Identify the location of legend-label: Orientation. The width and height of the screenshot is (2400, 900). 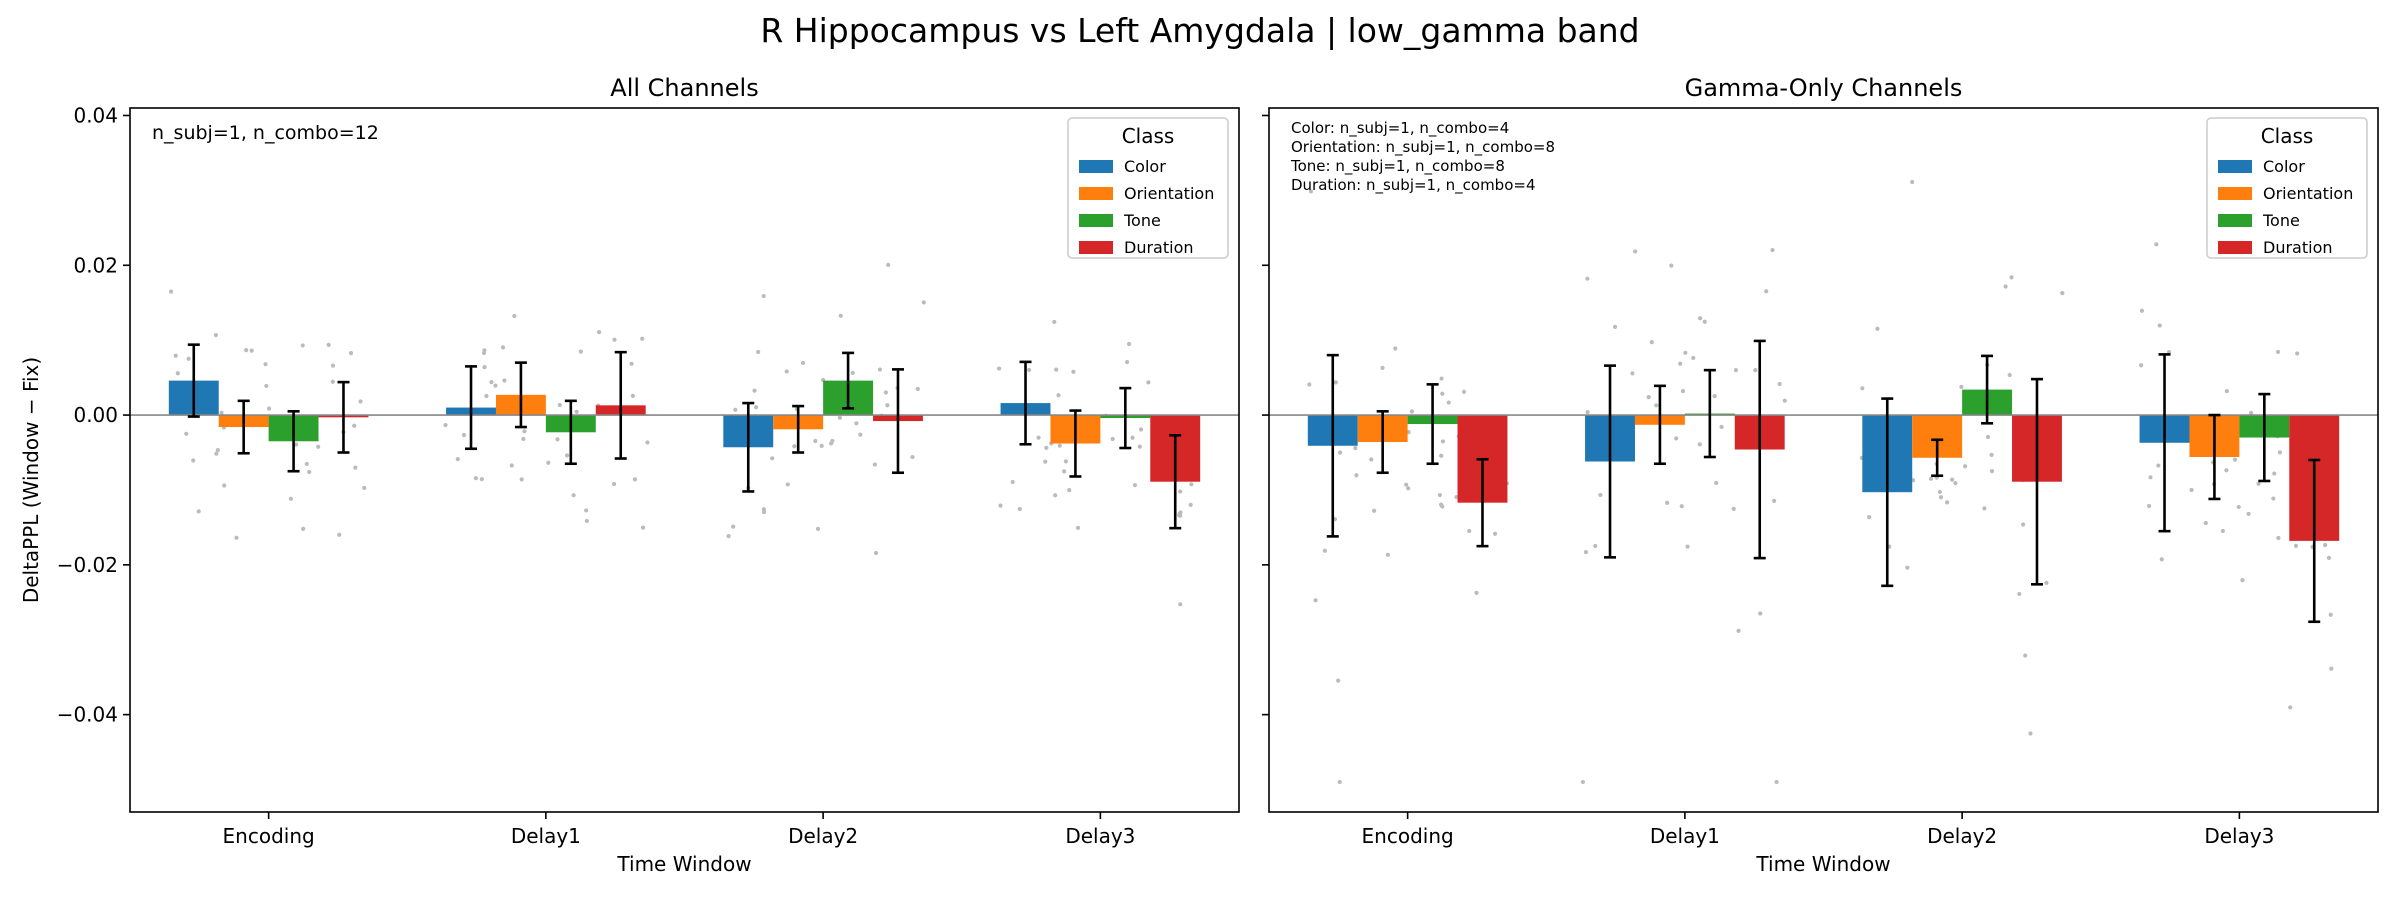
(2308, 193).